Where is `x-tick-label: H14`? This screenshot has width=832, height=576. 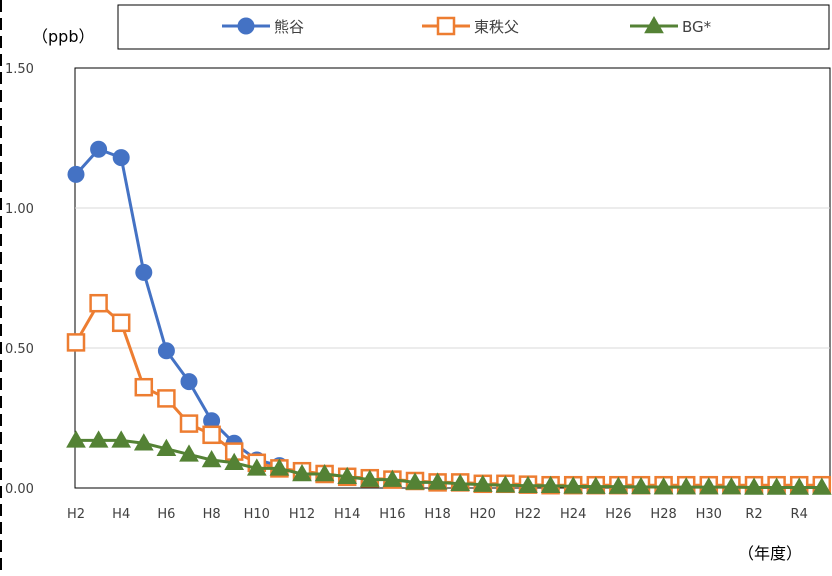 x-tick-label: H14 is located at coordinates (347, 514).